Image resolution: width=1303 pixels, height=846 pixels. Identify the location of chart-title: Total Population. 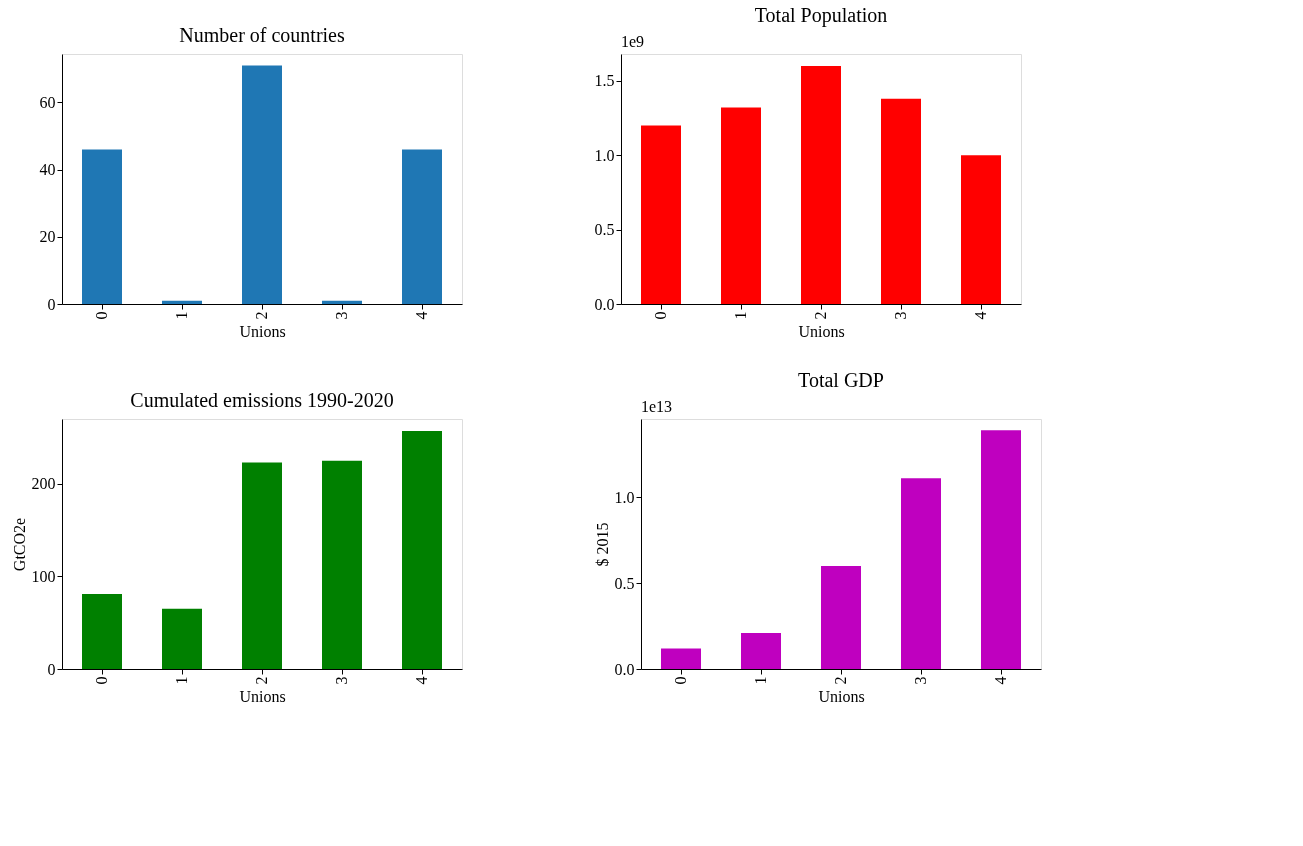
(821, 15).